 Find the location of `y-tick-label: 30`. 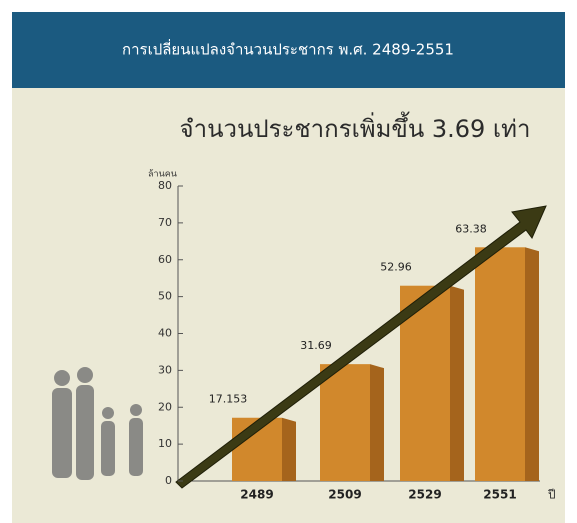

y-tick-label: 30 is located at coordinates (165, 369).